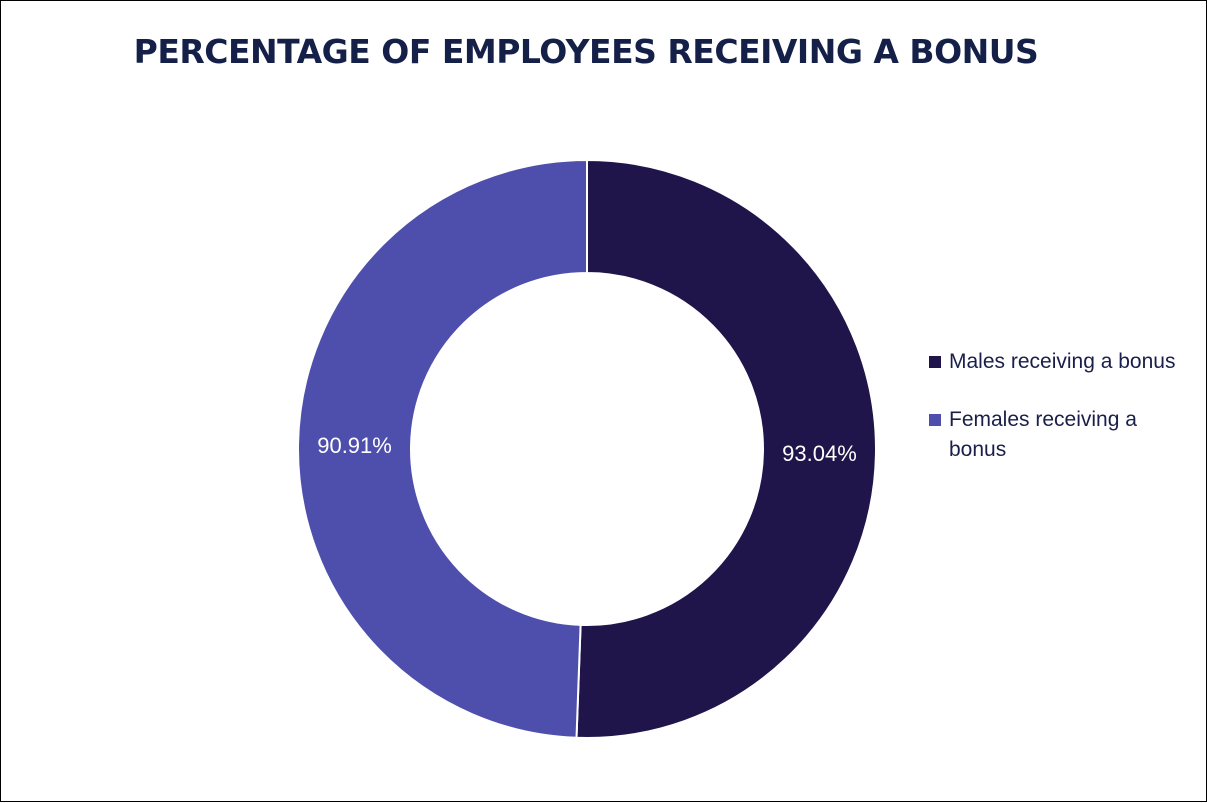 Image resolution: width=1207 pixels, height=803 pixels. I want to click on legend-item-males: Males receiving a bonus, so click(1061, 362).